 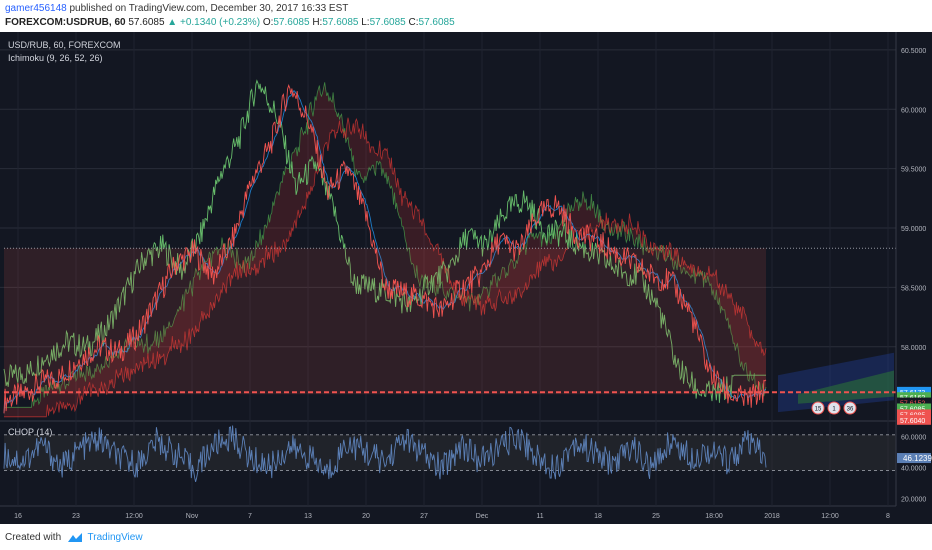 I want to click on price-label: 57.6040, so click(x=912, y=421).